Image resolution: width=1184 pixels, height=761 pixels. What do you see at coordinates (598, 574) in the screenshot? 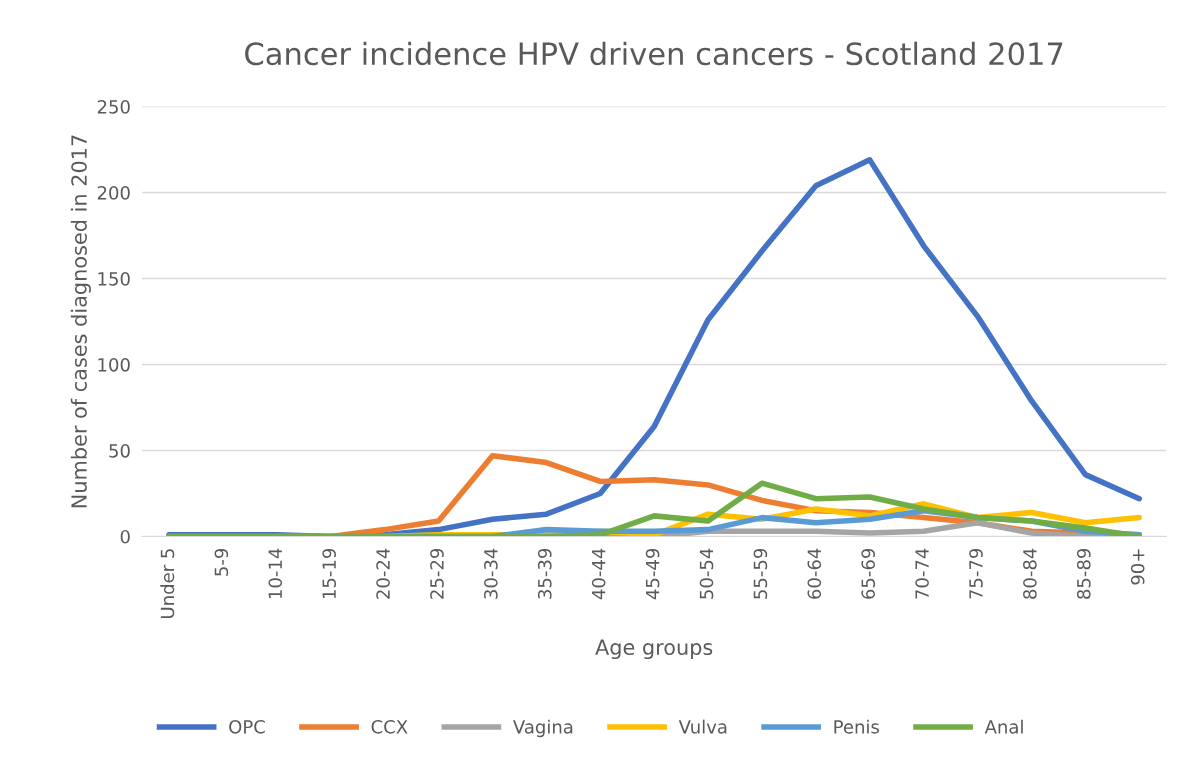
I see `x-tick-label: 40-44` at bounding box center [598, 574].